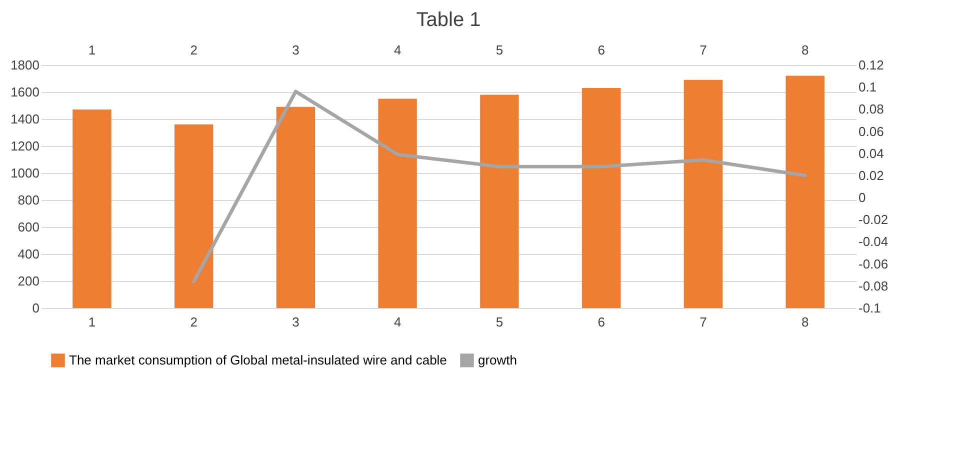 This screenshot has height=460, width=960. I want to click on x-tick-label: 6, so click(601, 322).